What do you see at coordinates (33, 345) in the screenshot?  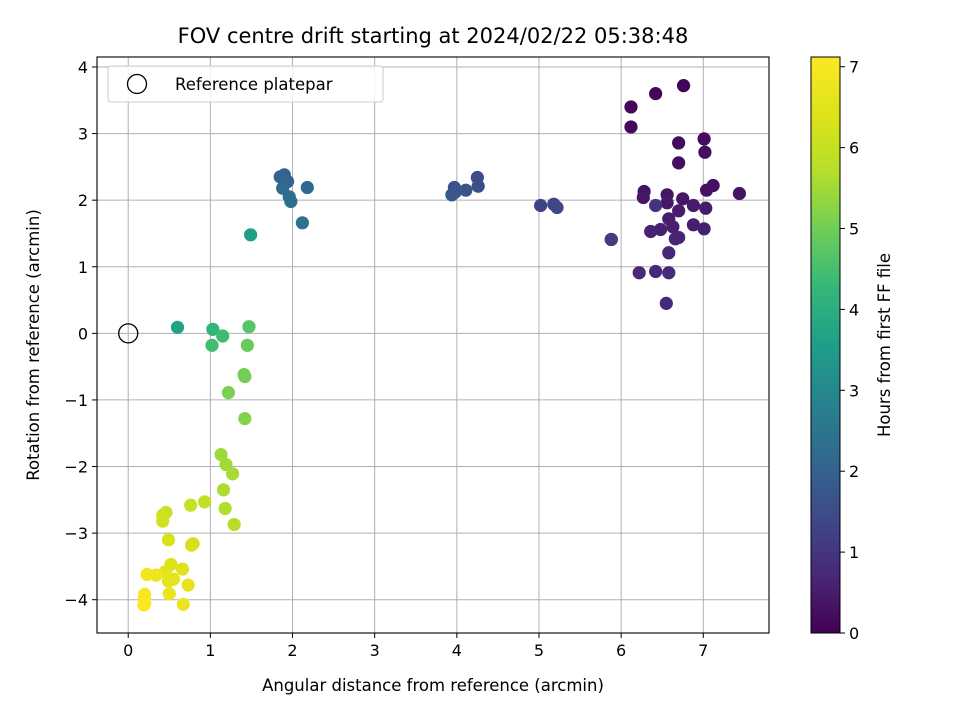 I see `y-axis-label: Rotation from reference (arcmin)` at bounding box center [33, 345].